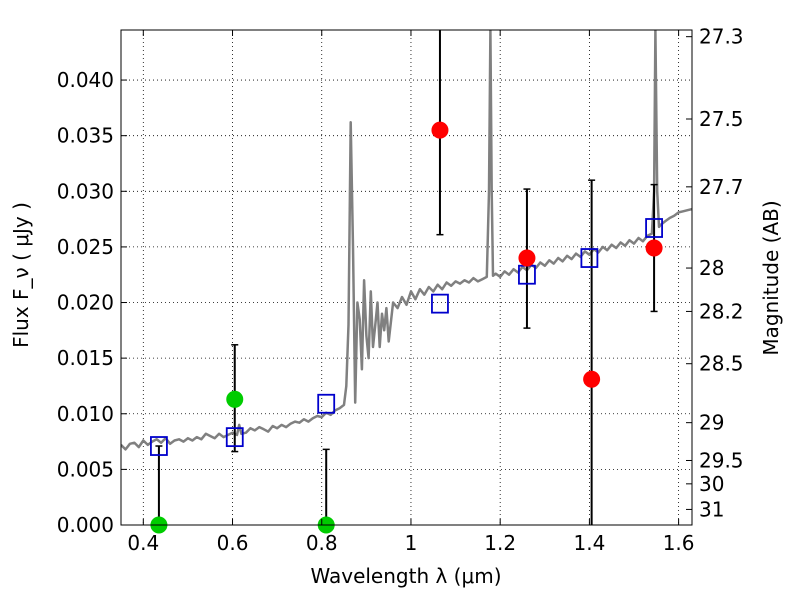  Describe the element at coordinates (85, 358) in the screenshot. I see `y-tick-label: 0.015` at that location.